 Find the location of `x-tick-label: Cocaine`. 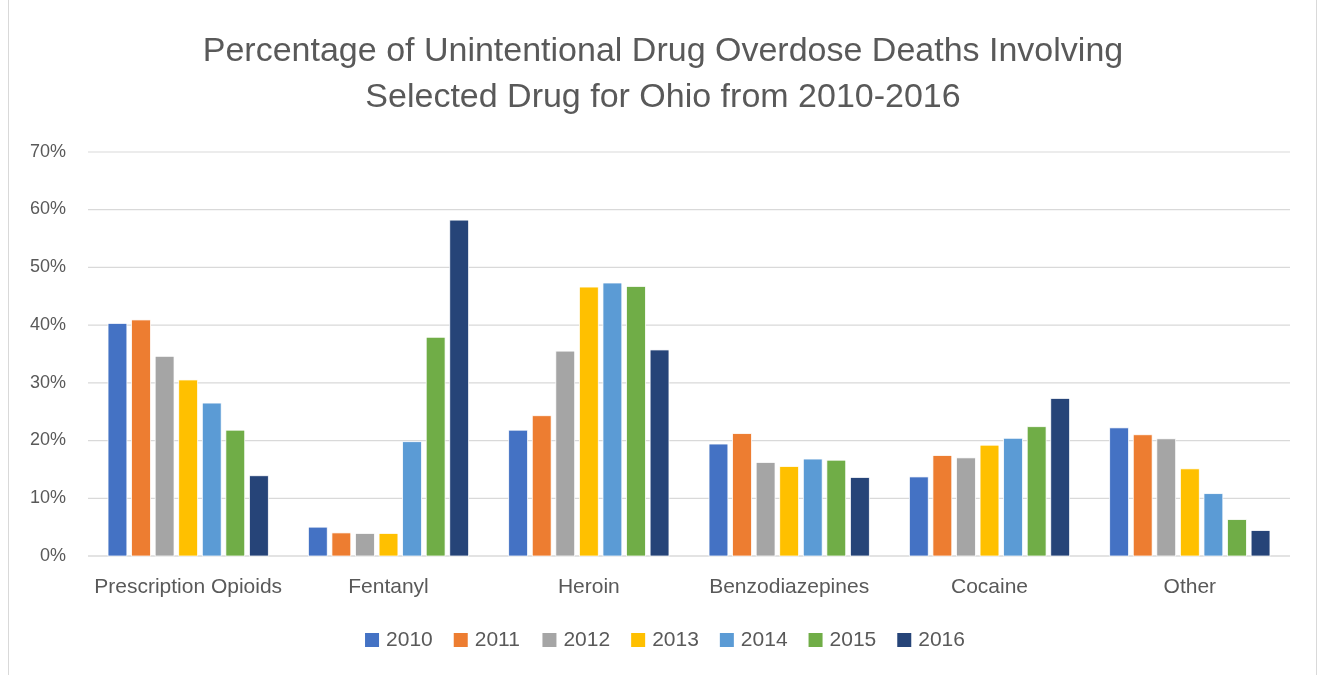

x-tick-label: Cocaine is located at coordinates (989, 585).